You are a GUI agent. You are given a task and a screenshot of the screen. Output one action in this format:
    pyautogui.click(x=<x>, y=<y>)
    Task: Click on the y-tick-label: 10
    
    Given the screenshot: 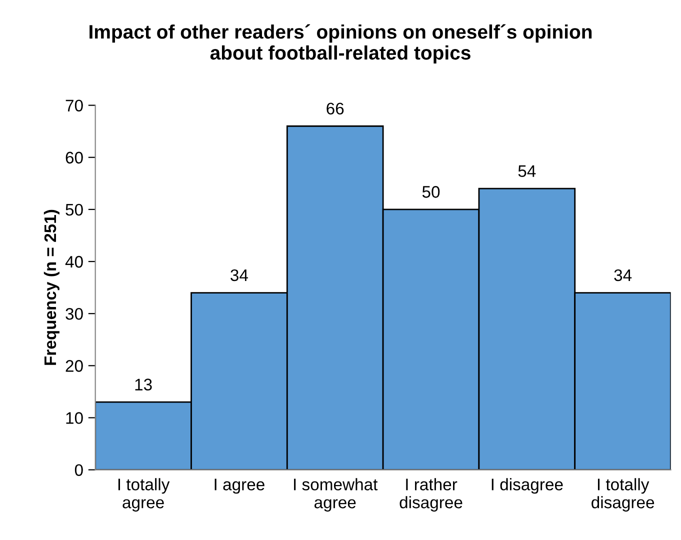 What is the action you would take?
    pyautogui.click(x=74, y=418)
    